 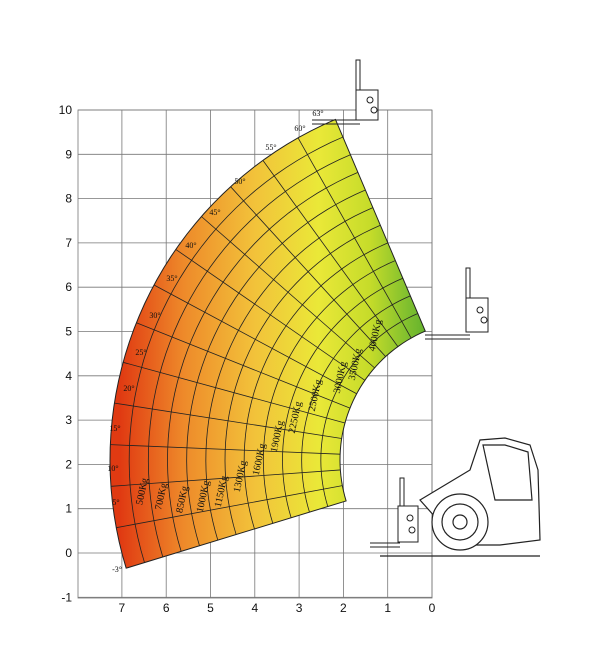 I want to click on fork-top, so click(x=345, y=92).